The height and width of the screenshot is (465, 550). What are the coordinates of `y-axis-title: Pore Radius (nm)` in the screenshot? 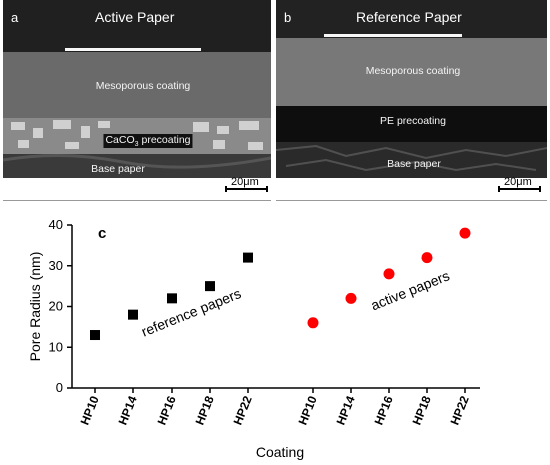 It's located at (35, 307).